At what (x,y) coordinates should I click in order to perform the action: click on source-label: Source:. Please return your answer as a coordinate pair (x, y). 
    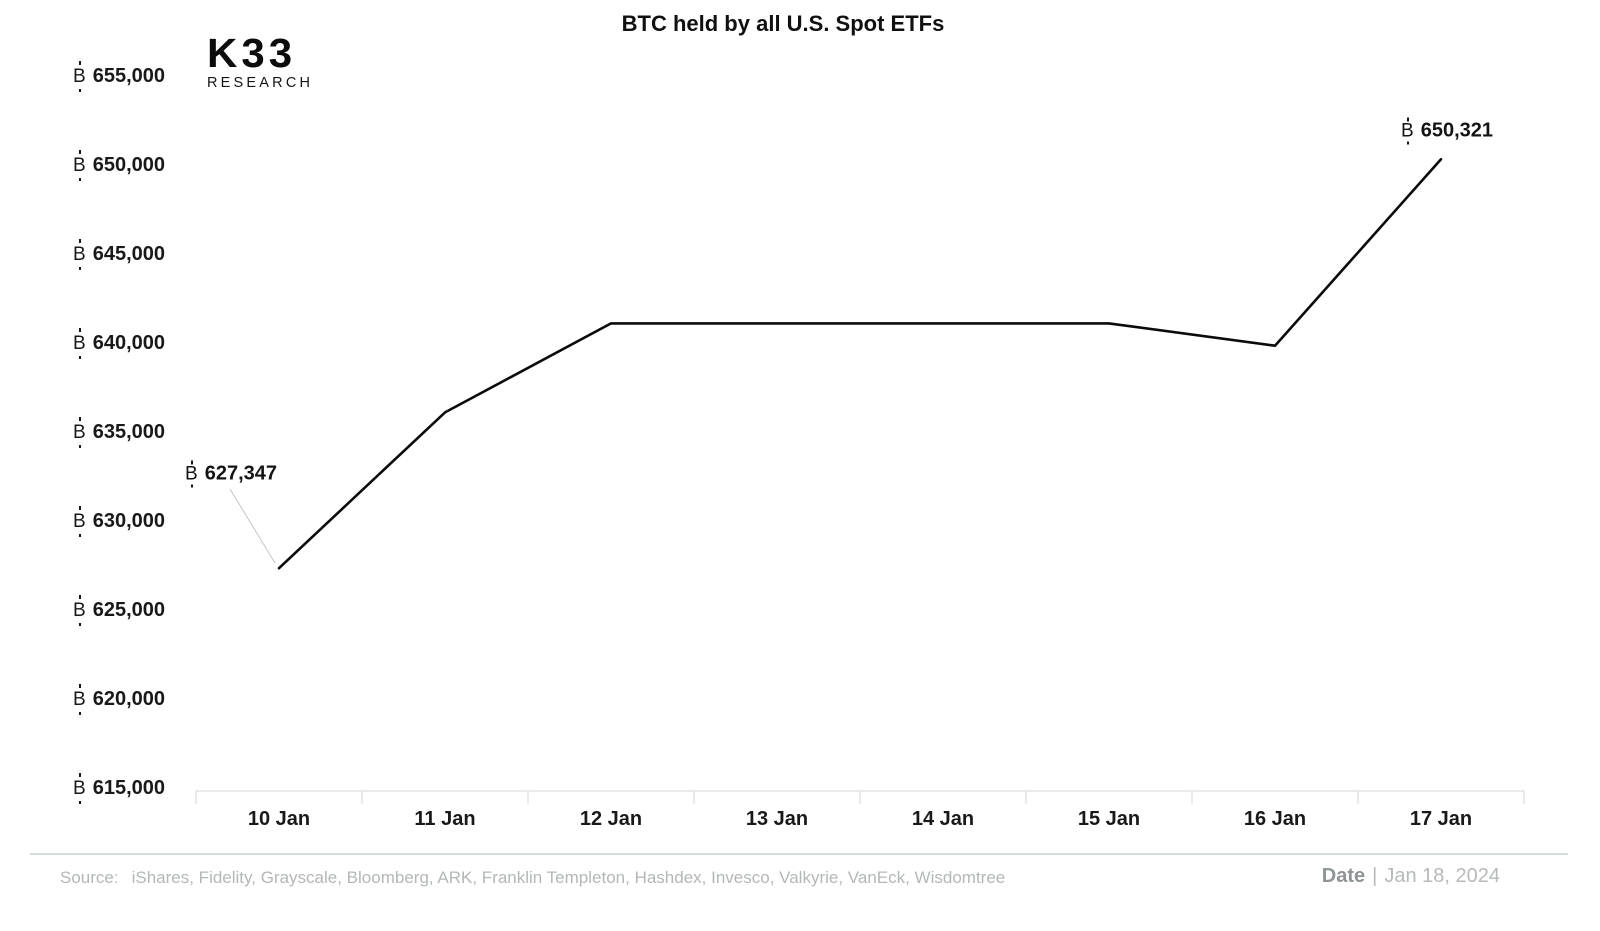
    Looking at the image, I should click on (89, 877).